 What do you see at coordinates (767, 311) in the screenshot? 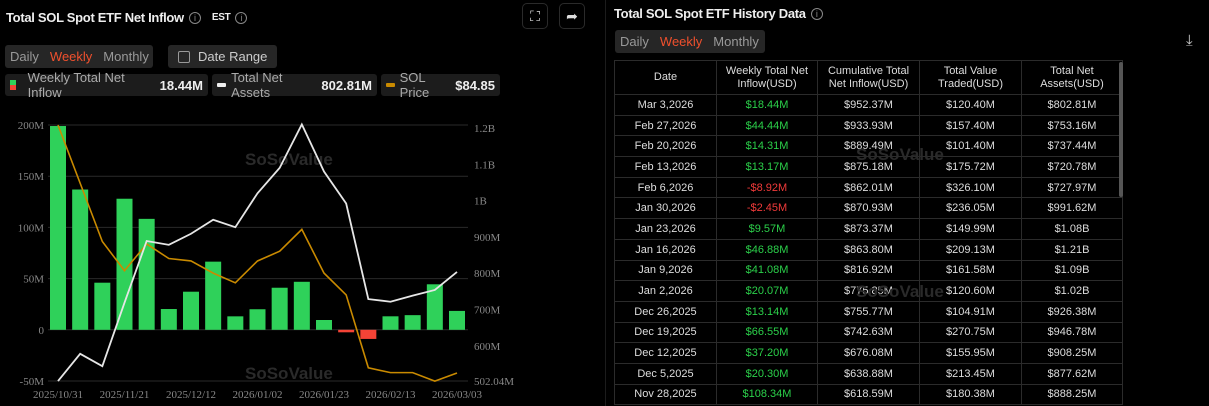
I see `table-cell: $13.14M` at bounding box center [767, 311].